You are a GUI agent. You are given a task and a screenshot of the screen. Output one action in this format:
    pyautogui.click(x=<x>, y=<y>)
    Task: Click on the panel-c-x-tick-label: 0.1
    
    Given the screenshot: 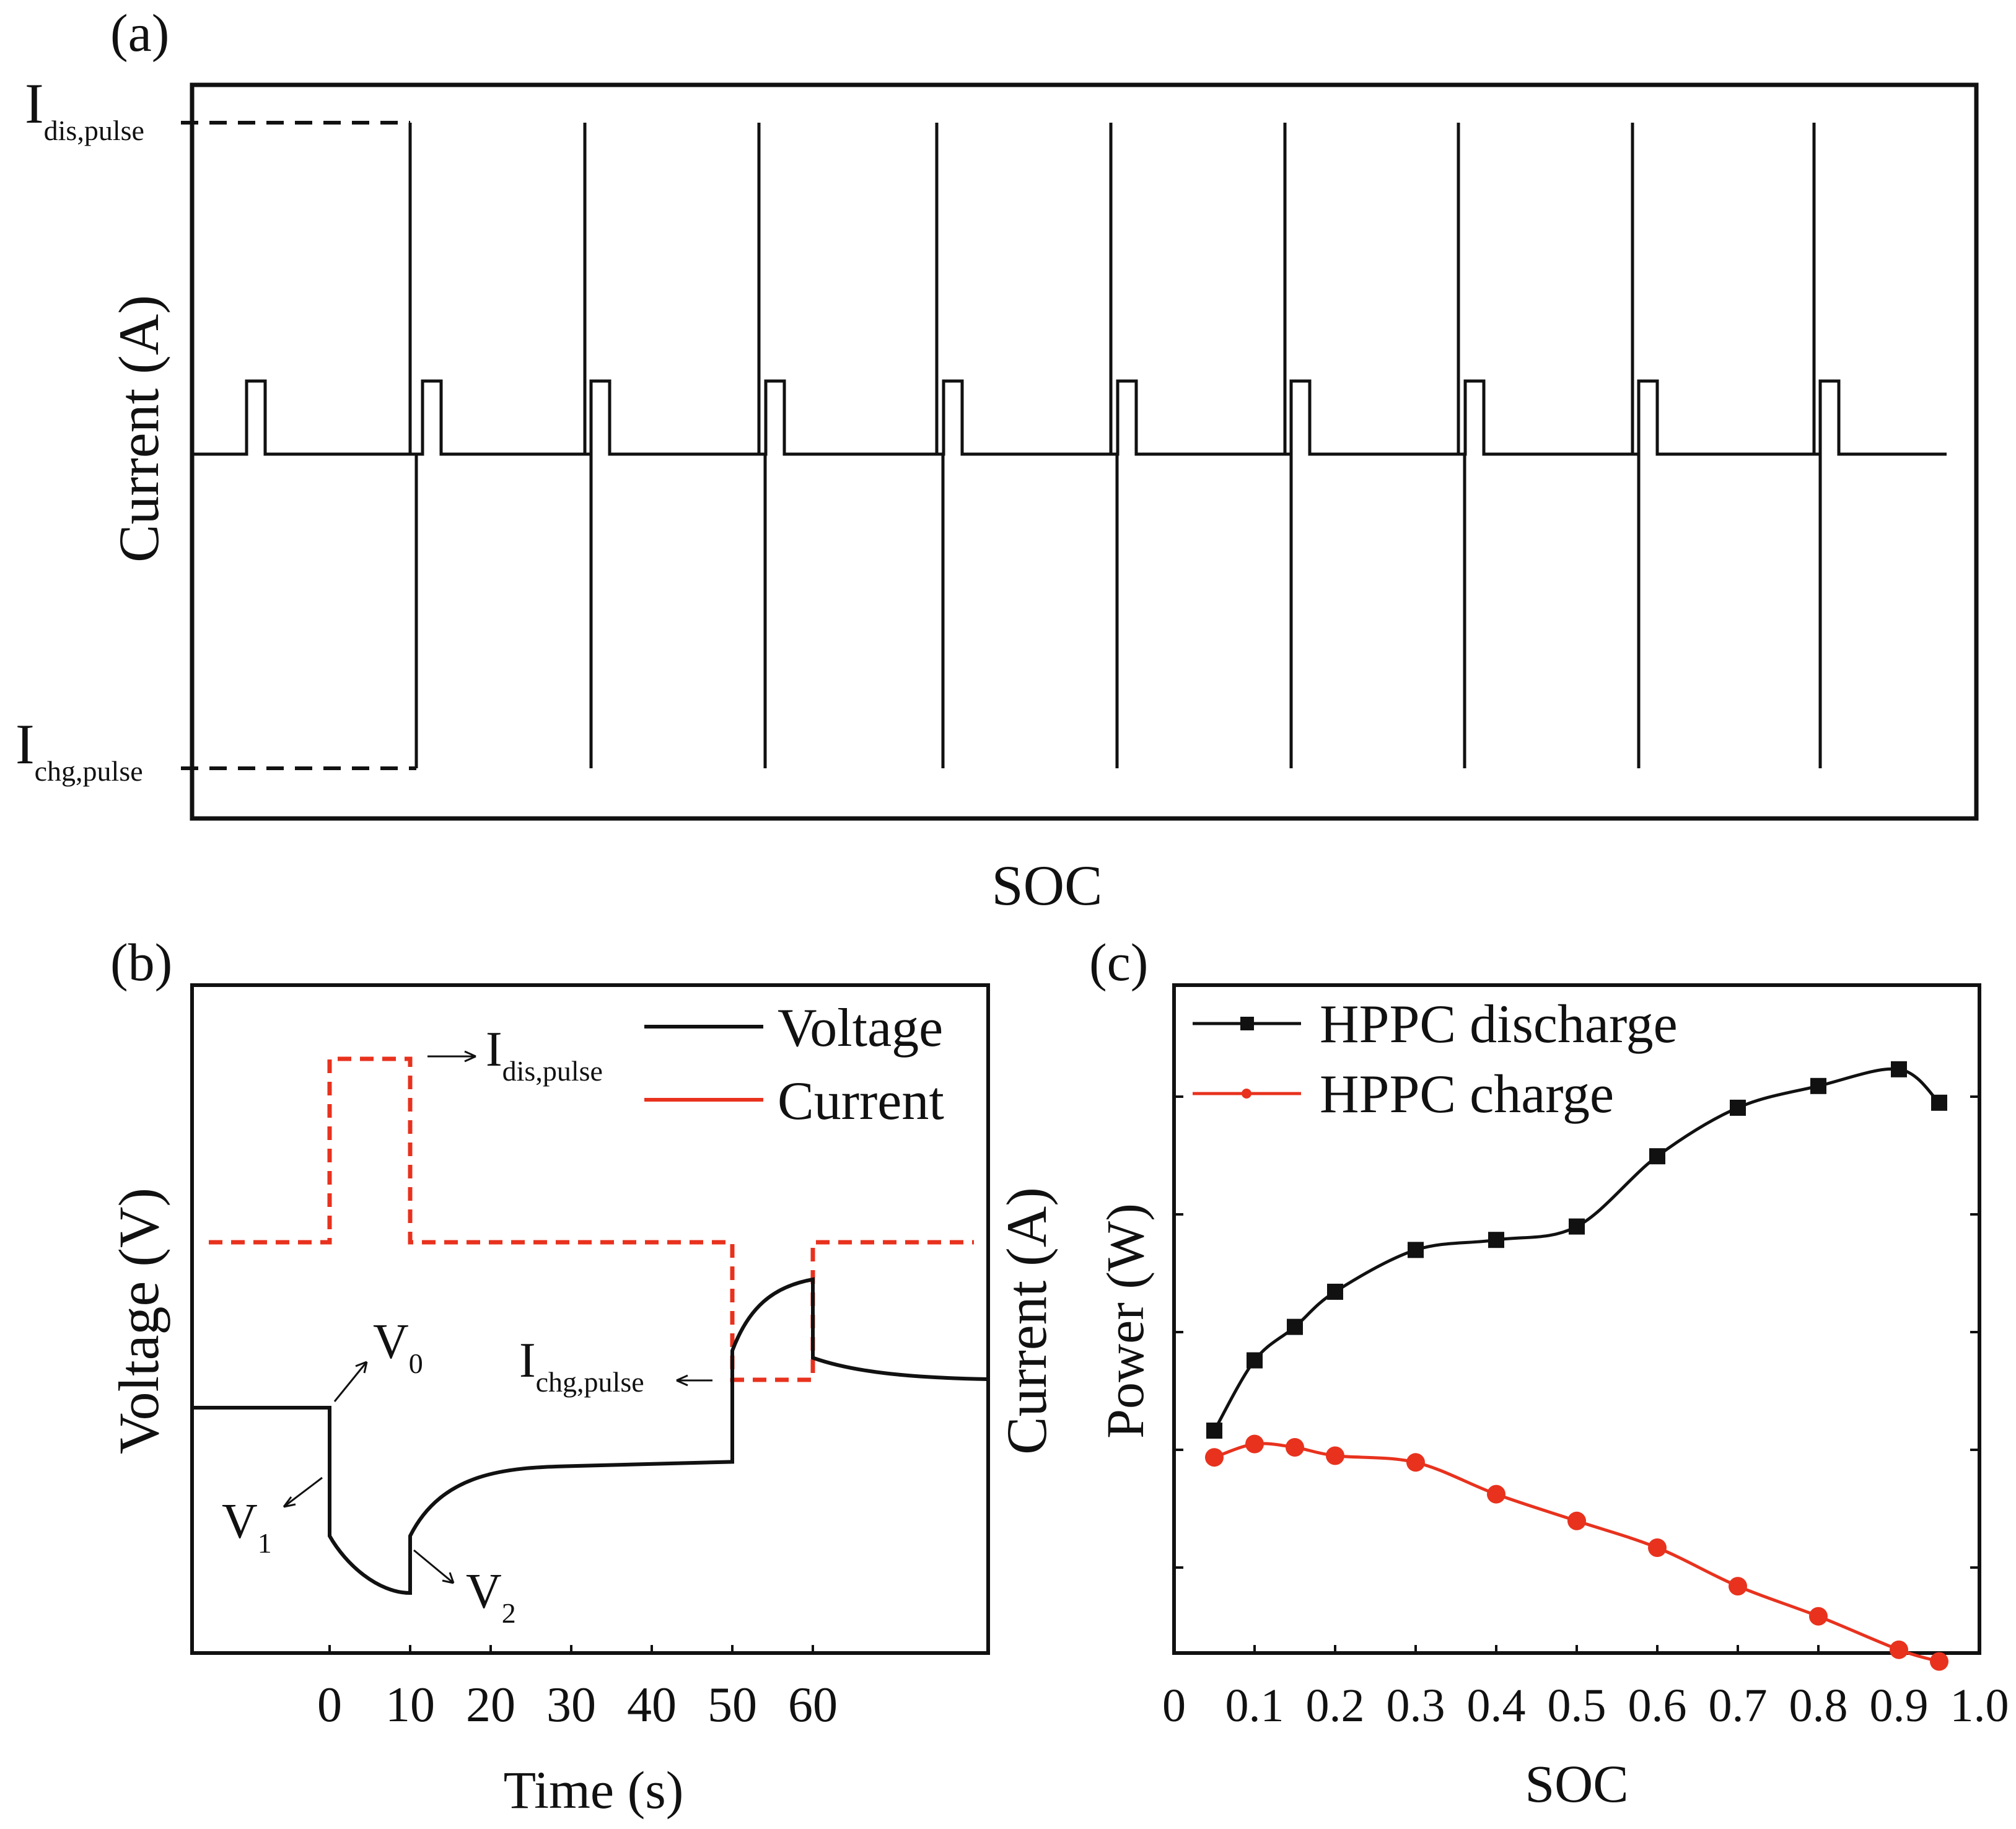 What is the action you would take?
    pyautogui.click(x=1254, y=1706)
    